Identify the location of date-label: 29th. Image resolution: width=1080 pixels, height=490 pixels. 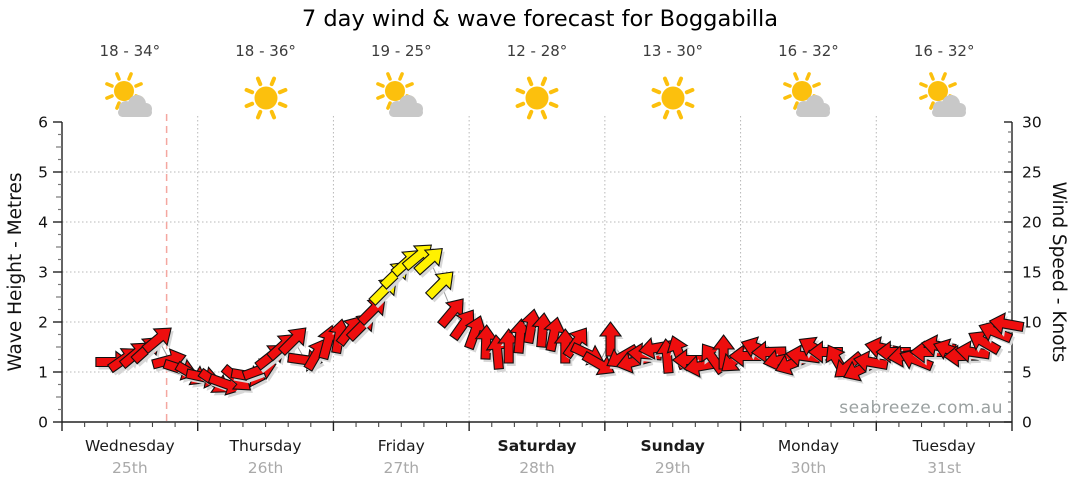
(672, 468).